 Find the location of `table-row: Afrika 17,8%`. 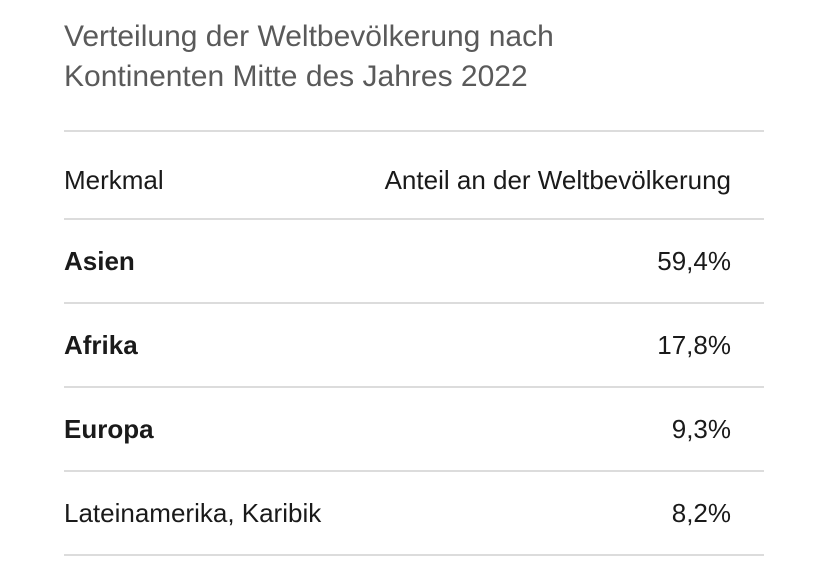

table-row: Afrika 17,8% is located at coordinates (414, 345).